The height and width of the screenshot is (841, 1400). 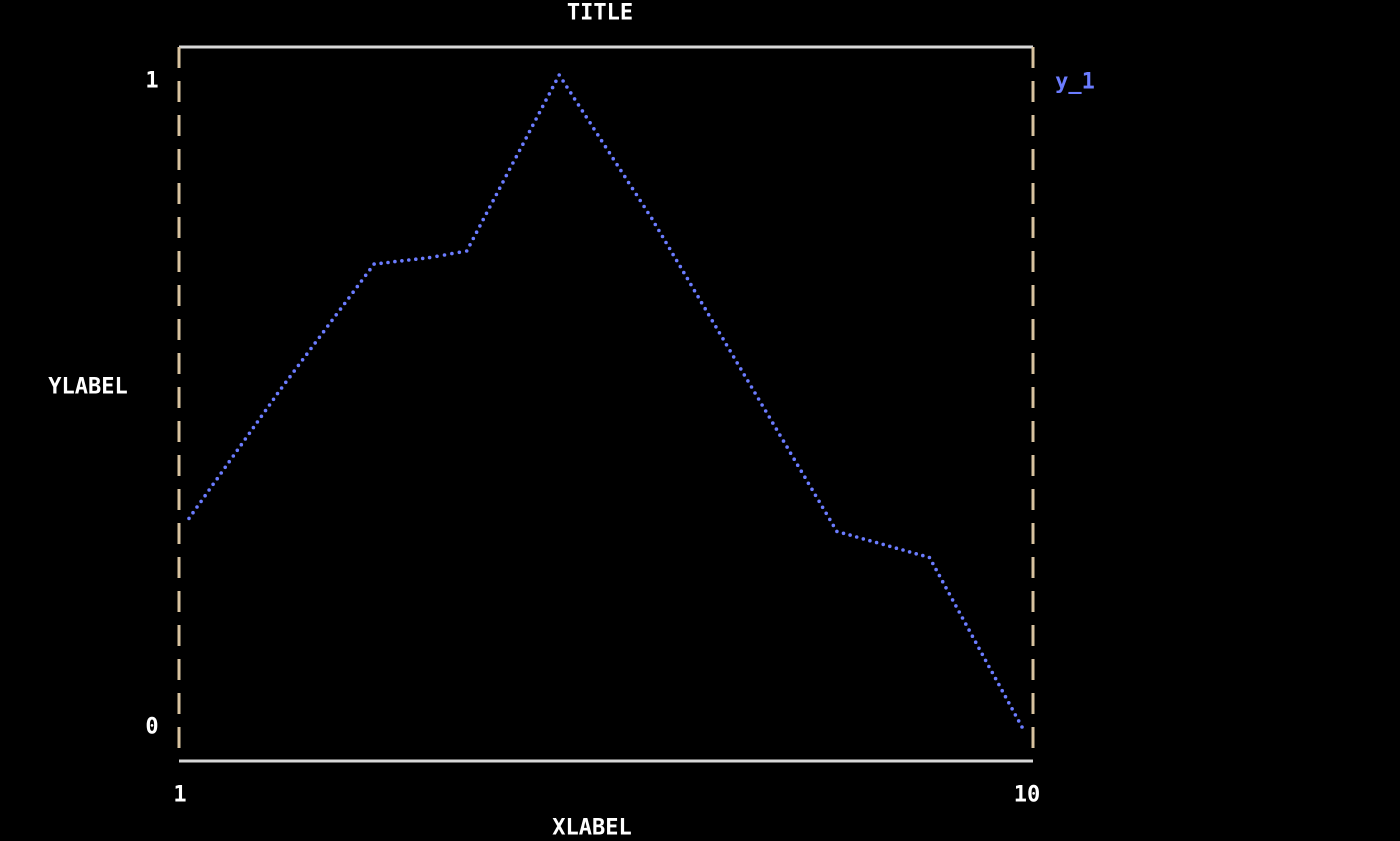 What do you see at coordinates (592, 828) in the screenshot?
I see `x-axis-label: XLABEL` at bounding box center [592, 828].